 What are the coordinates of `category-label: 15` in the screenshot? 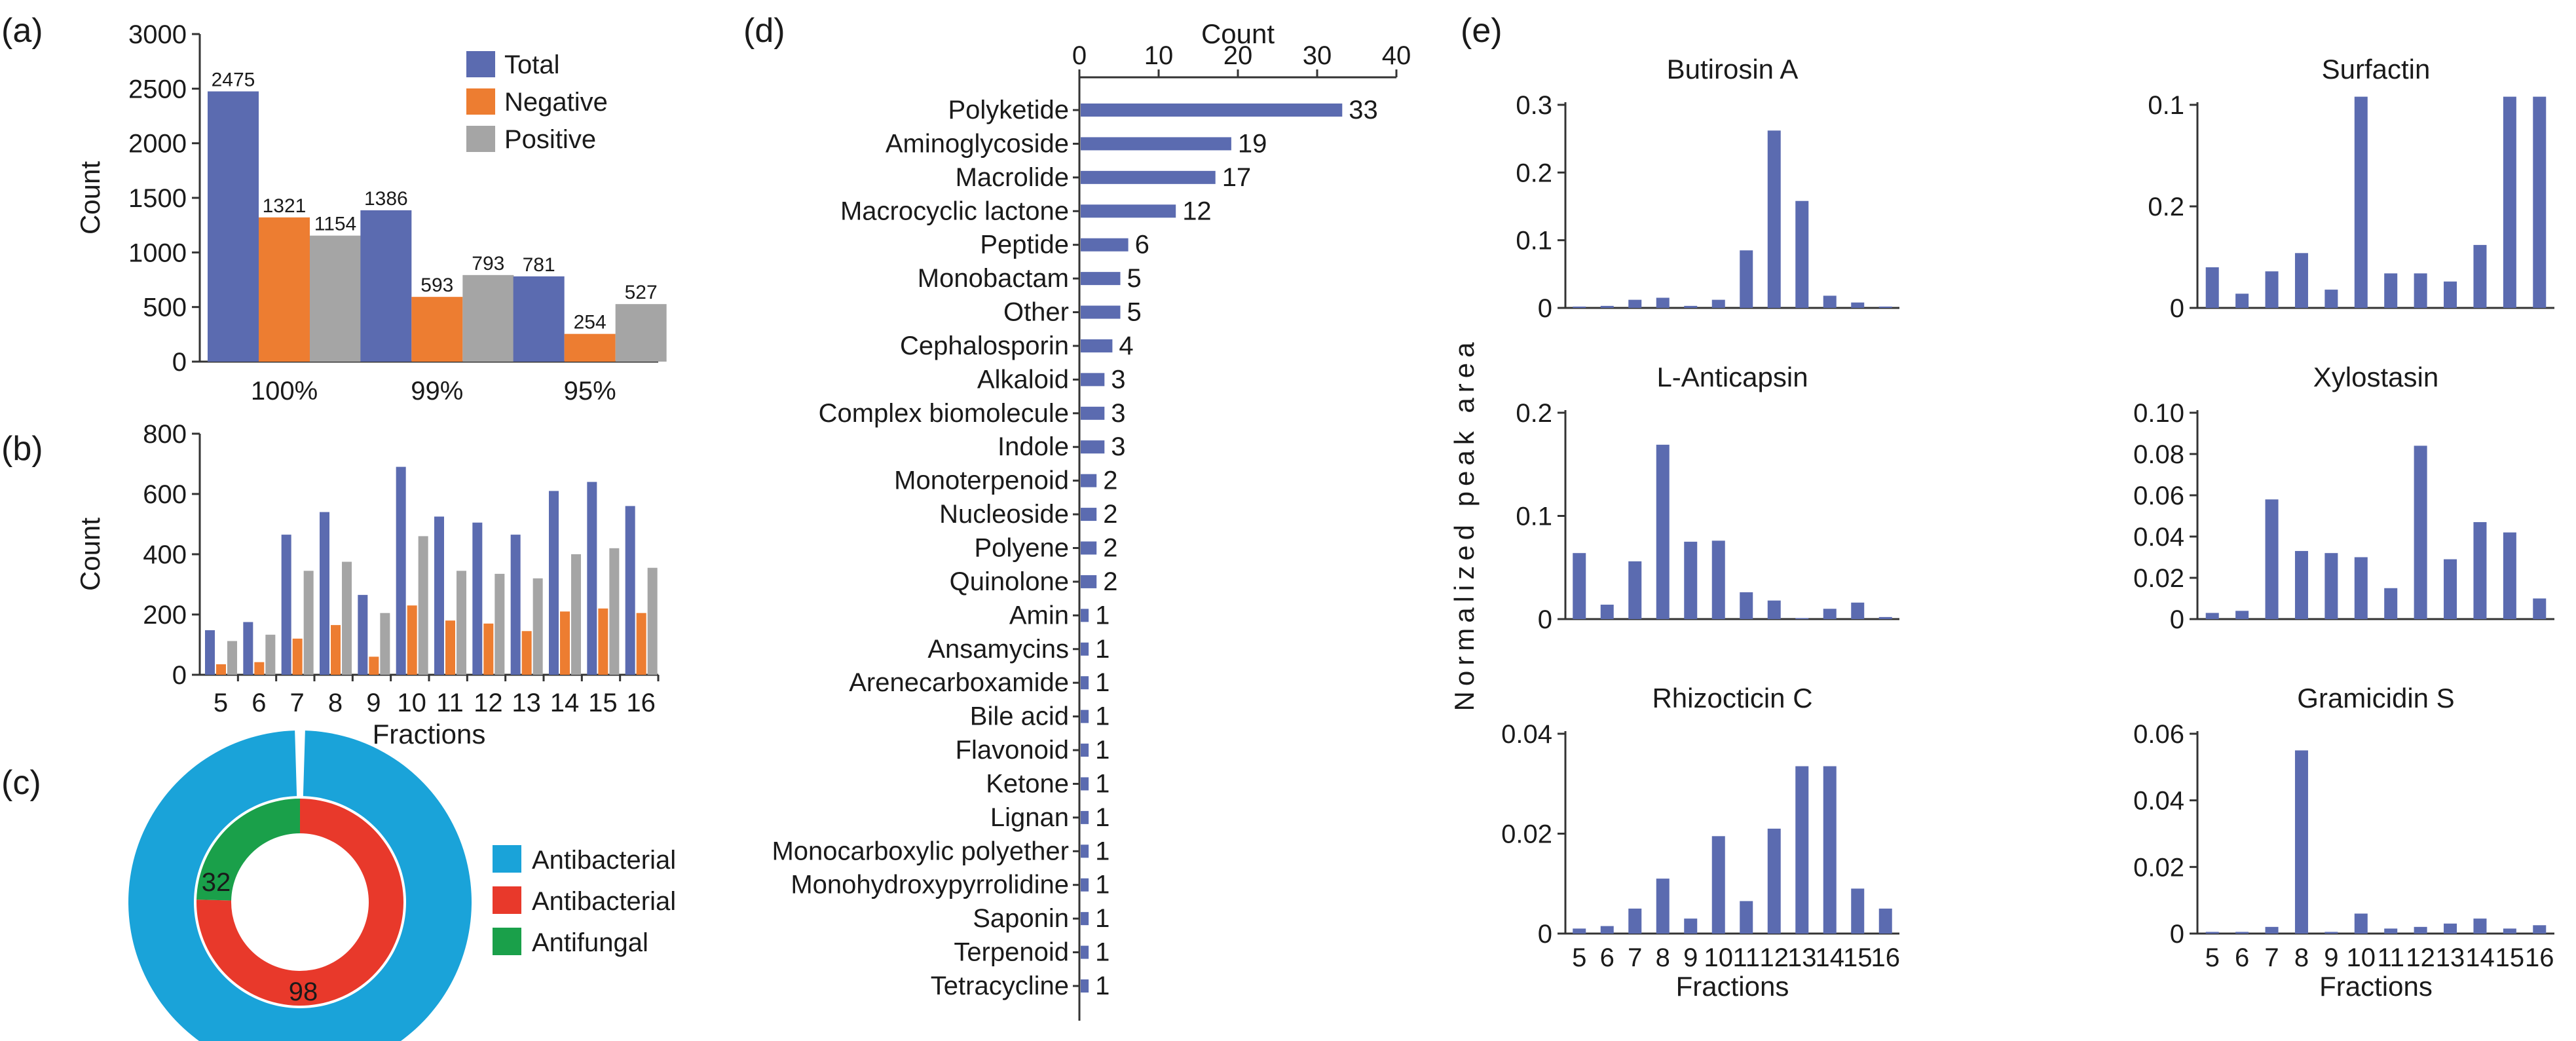 It's located at (603, 703).